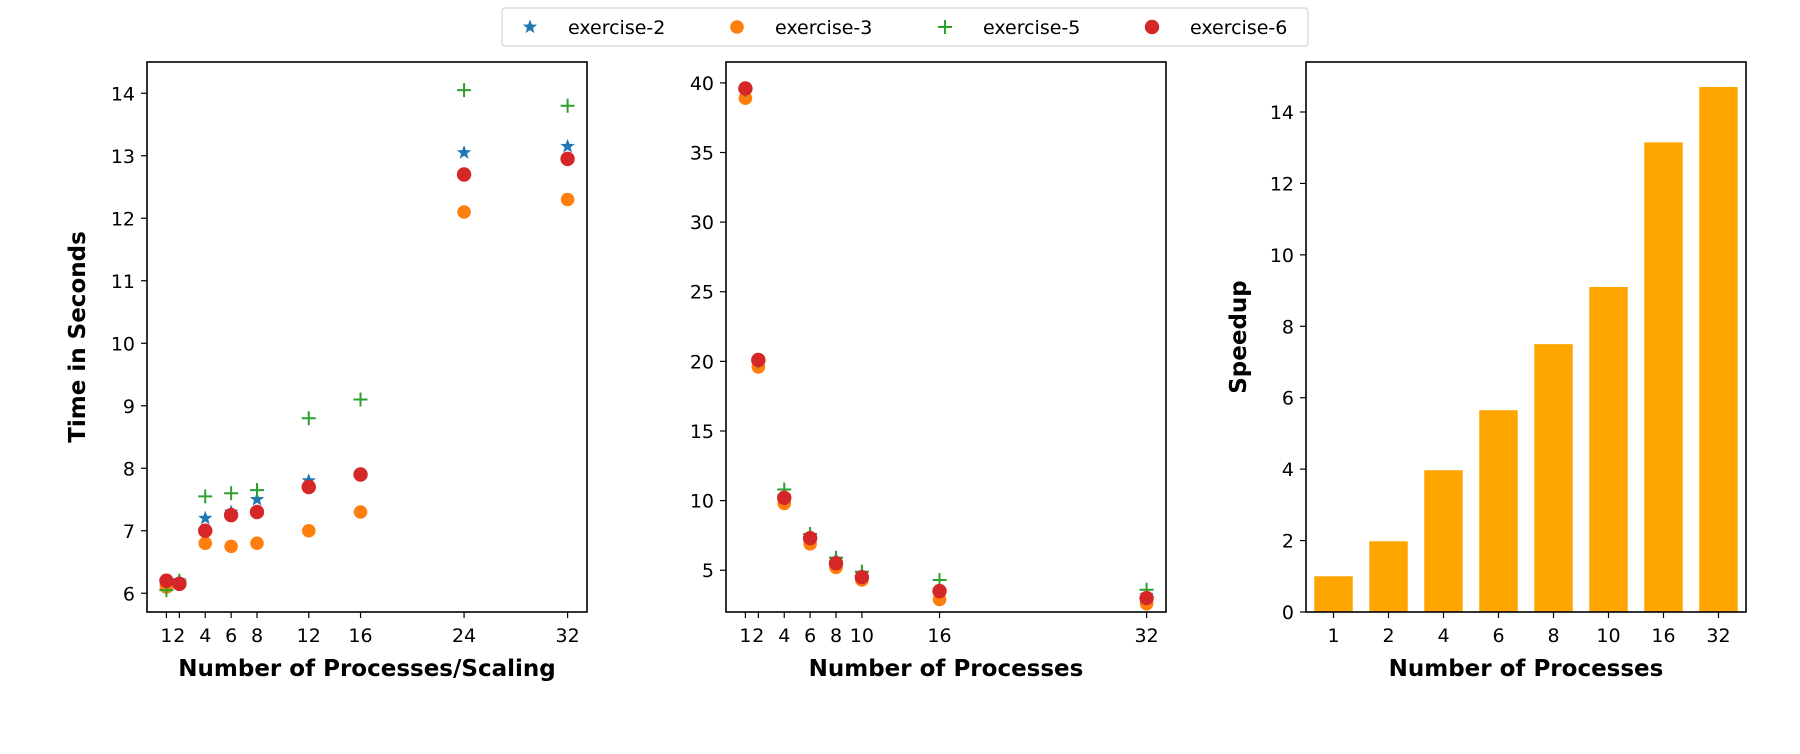  What do you see at coordinates (702, 432) in the screenshot?
I see `y-tick-label: 15` at bounding box center [702, 432].